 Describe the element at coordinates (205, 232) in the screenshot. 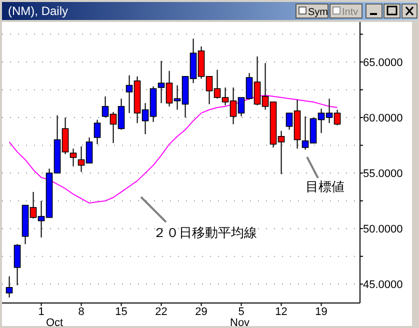

I see `annotation: ２０日移動平均線` at that location.